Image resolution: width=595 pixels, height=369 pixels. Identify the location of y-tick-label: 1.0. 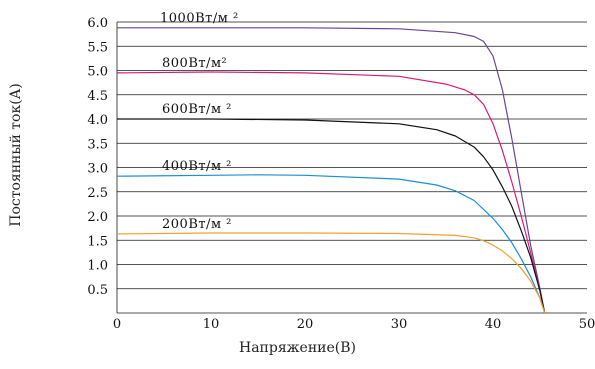
(97, 266).